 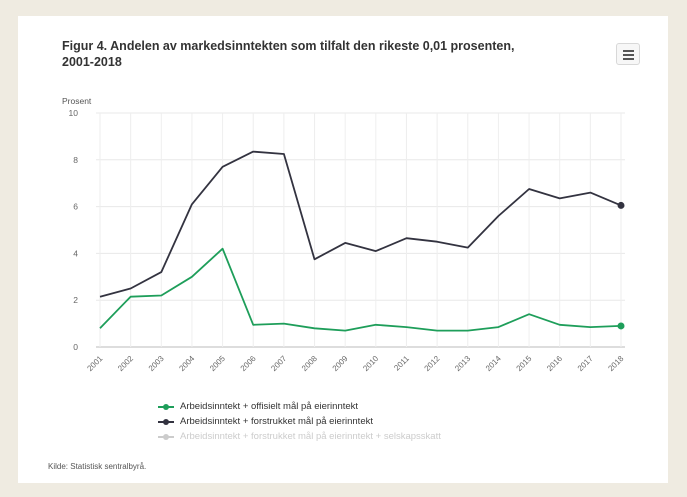 What do you see at coordinates (462, 363) in the screenshot?
I see `x-tick-label: 2013` at bounding box center [462, 363].